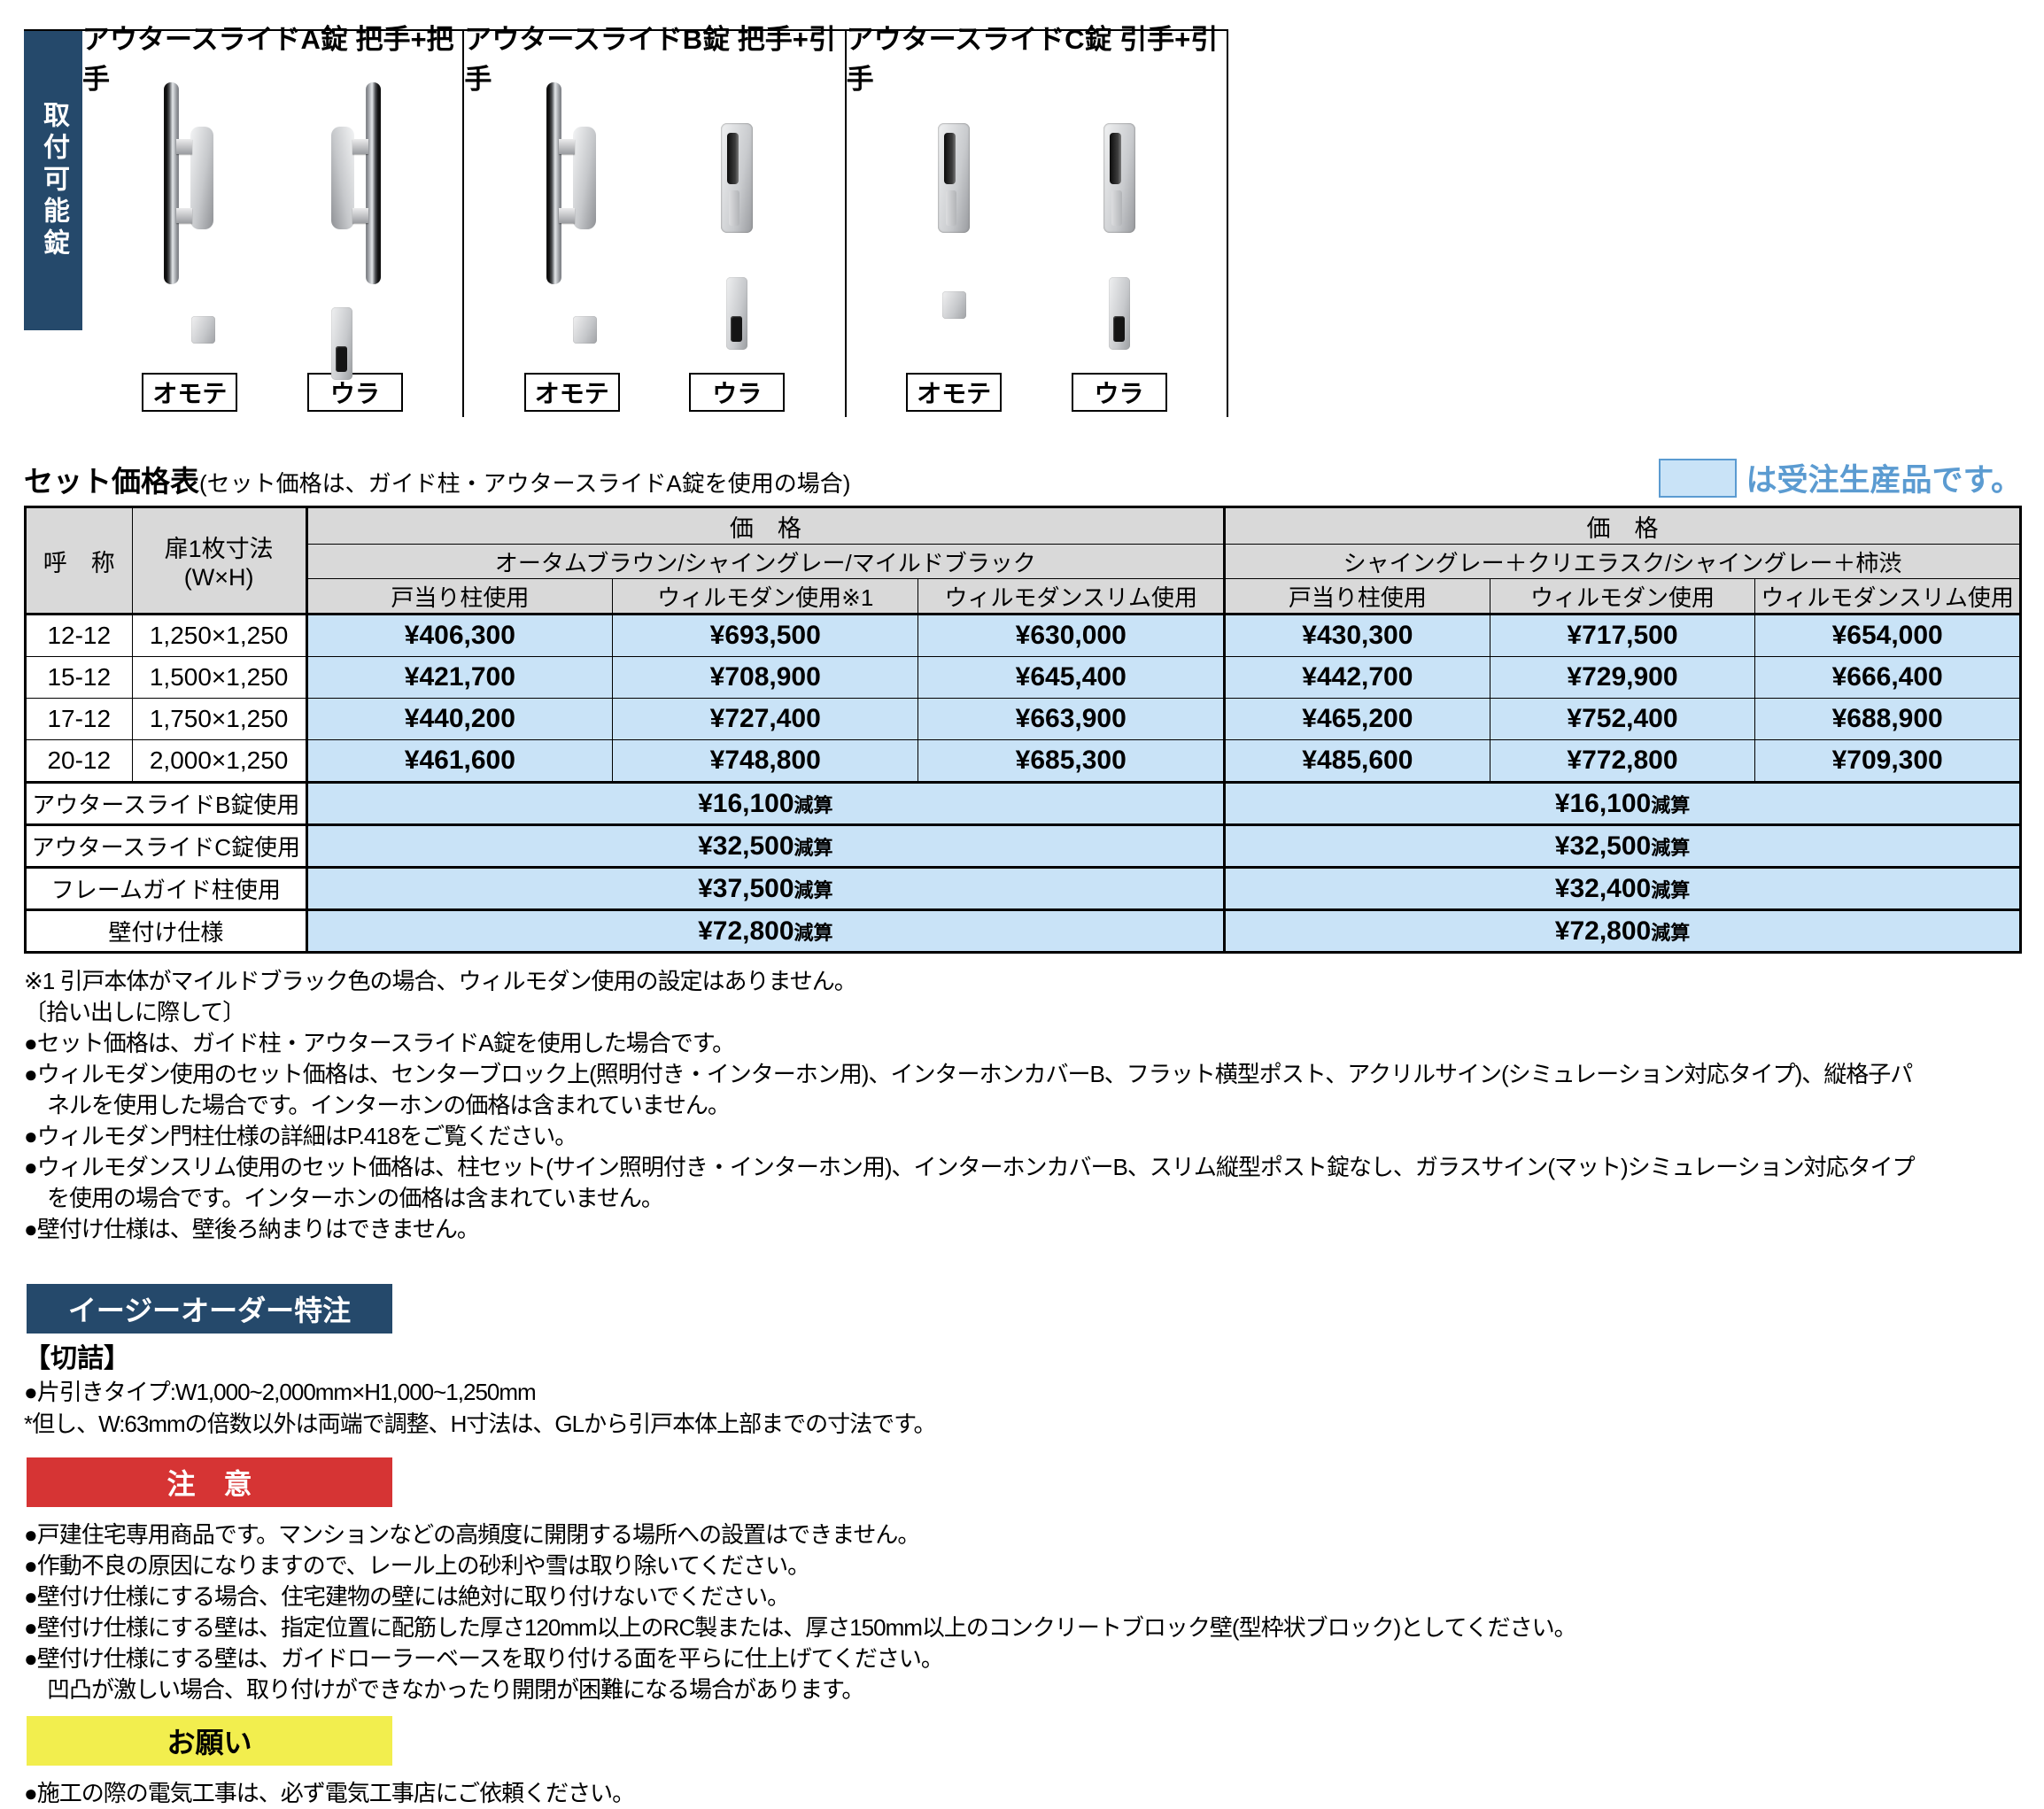 The height and width of the screenshot is (1809, 2044). What do you see at coordinates (210, 1309) in the screenshot?
I see `easy-order-band: イージーオーダー特注` at bounding box center [210, 1309].